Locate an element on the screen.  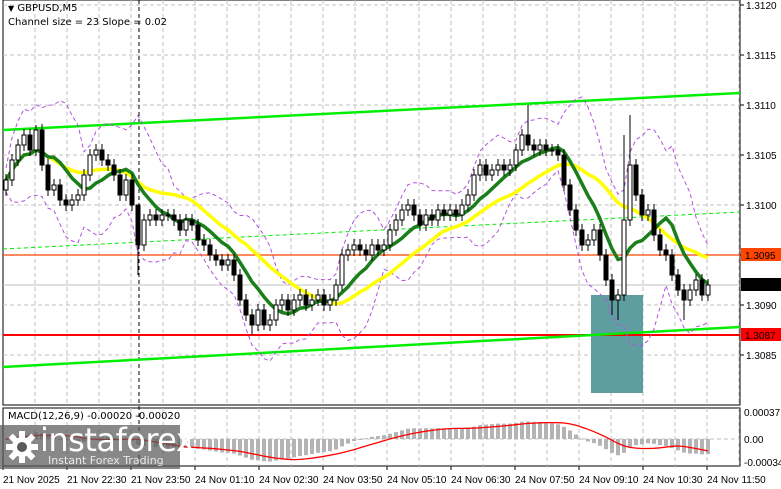
time-tick-label: 21 Nov 2025 is located at coordinates (31, 480).